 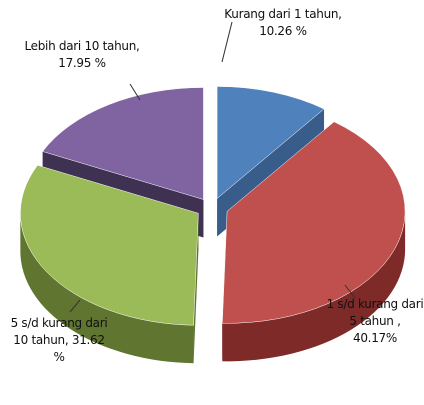 I want to click on data-label: Lebih dari 10 tahun, 17.95 %, so click(x=82, y=54).